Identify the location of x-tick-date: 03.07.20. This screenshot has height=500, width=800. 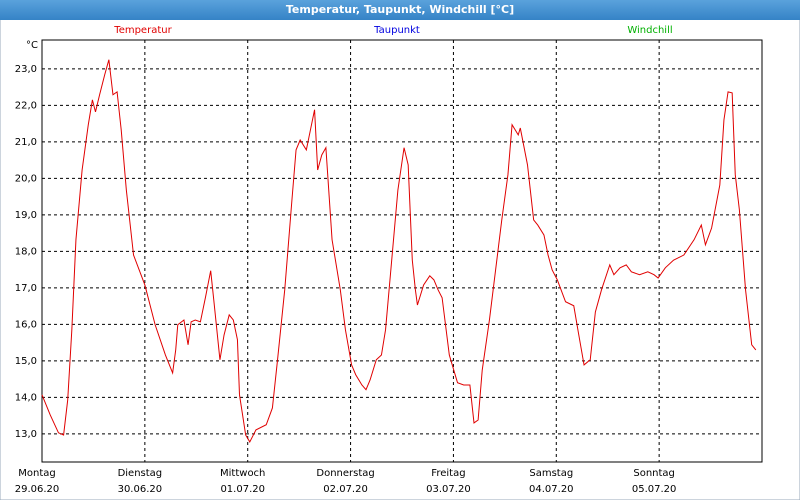
(448, 489).